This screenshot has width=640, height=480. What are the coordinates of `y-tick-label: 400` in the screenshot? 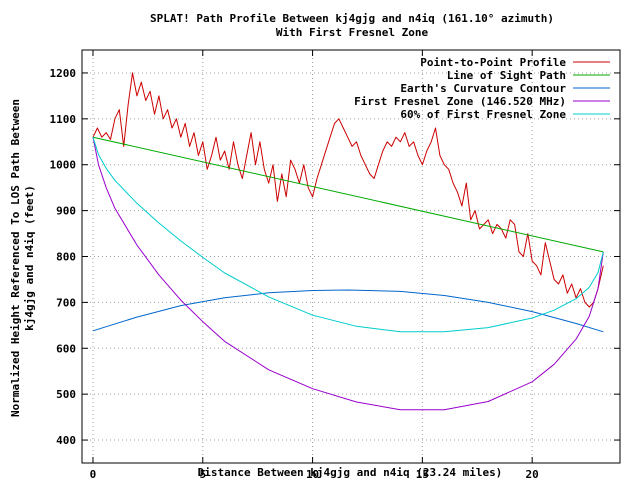 It's located at (66, 440).